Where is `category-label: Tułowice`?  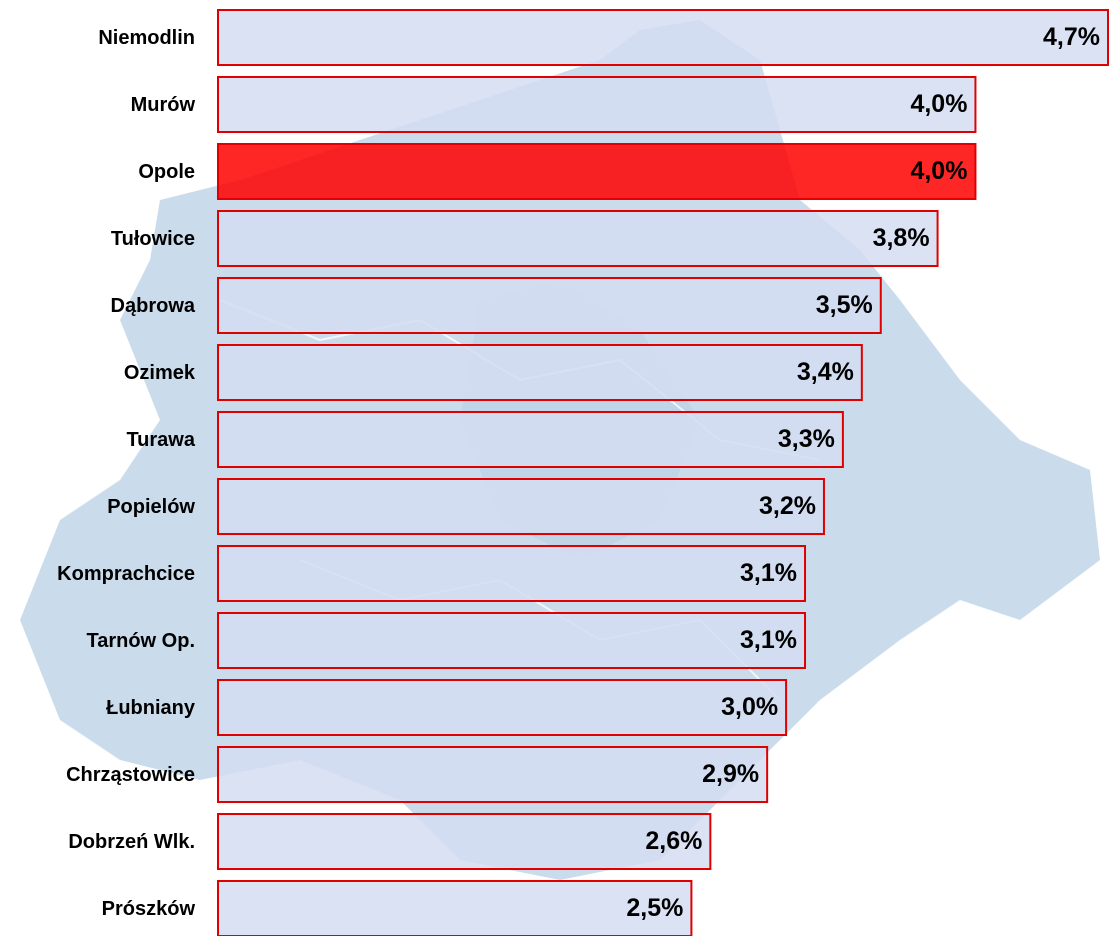 category-label: Tułowice is located at coordinates (153, 239).